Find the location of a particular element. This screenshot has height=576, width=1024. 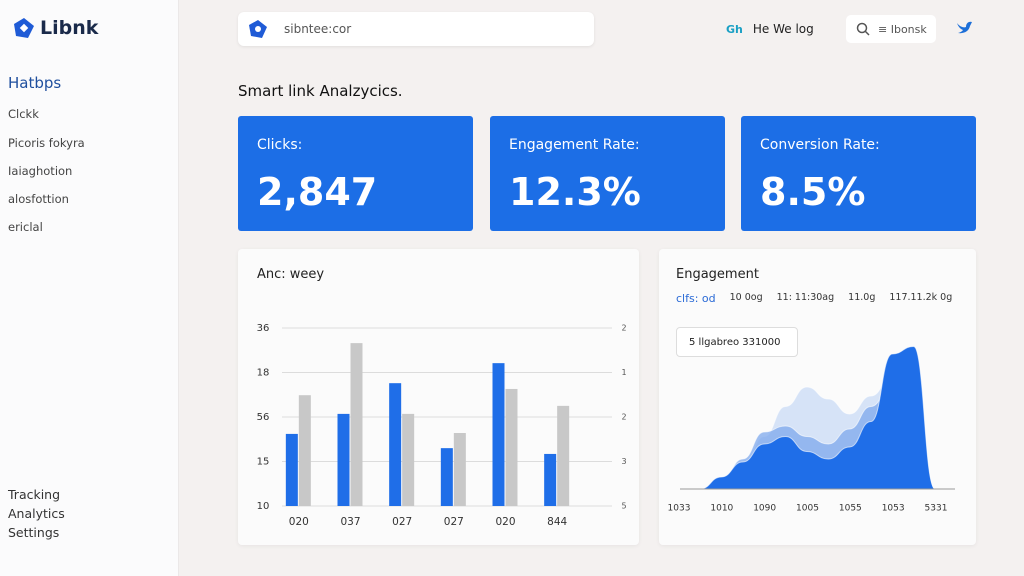

nav-item: Picoris fokyra is located at coordinates (46, 143).